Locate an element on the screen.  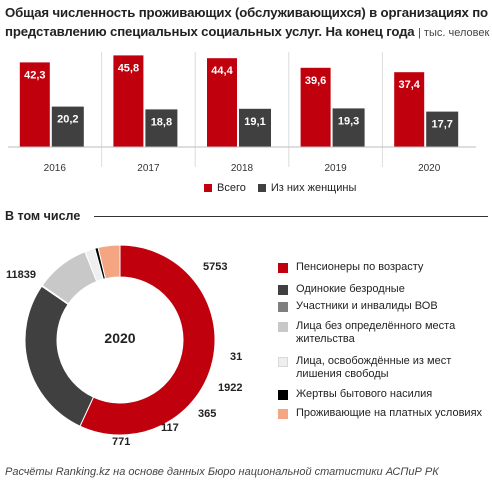
bar-women-2016 is located at coordinates (67, 126).